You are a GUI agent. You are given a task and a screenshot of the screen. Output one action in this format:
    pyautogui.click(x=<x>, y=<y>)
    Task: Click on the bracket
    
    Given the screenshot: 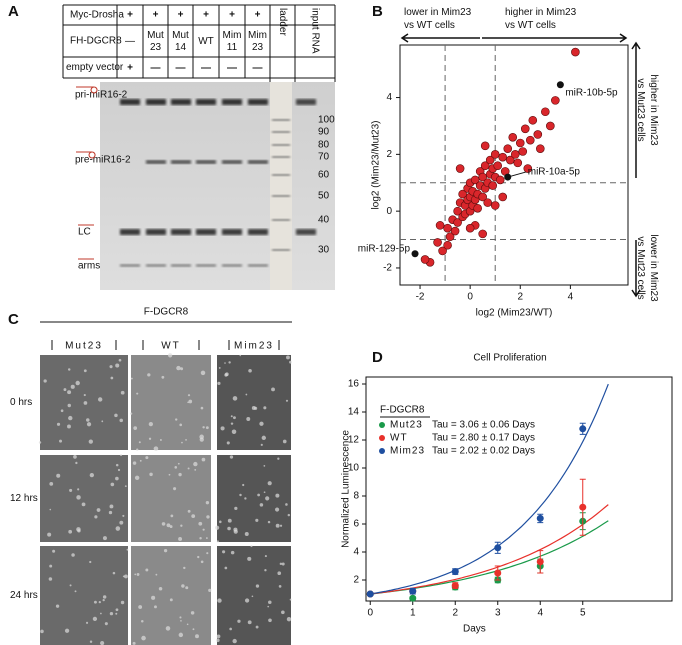 What is the action you would take?
    pyautogui.click(x=254, y=345)
    